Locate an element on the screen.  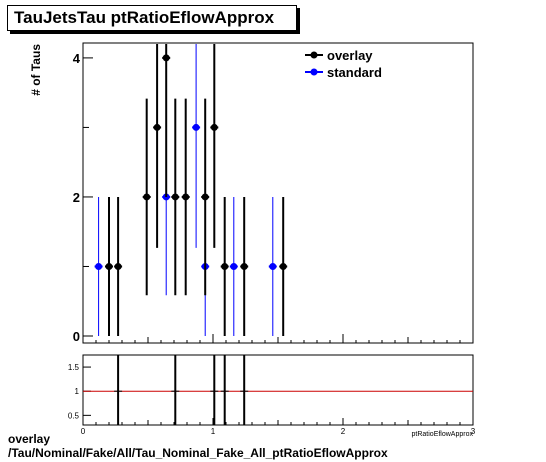
legend: overlay standard is located at coordinates (343, 64).